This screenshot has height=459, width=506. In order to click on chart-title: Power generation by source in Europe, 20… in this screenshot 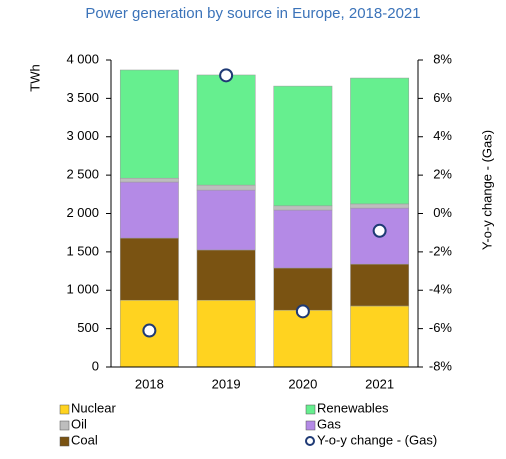, I will do `click(252, 13)`.